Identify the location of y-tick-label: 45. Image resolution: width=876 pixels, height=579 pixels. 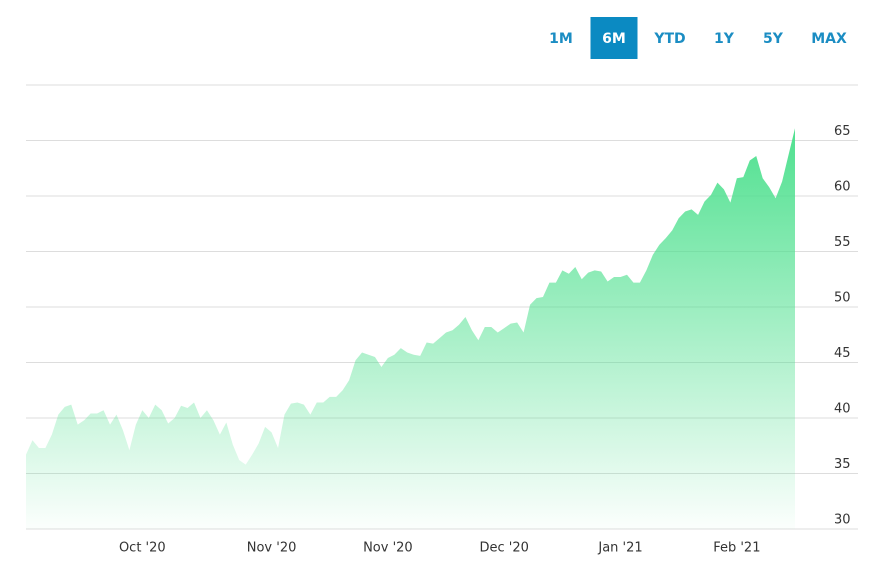
(842, 353).